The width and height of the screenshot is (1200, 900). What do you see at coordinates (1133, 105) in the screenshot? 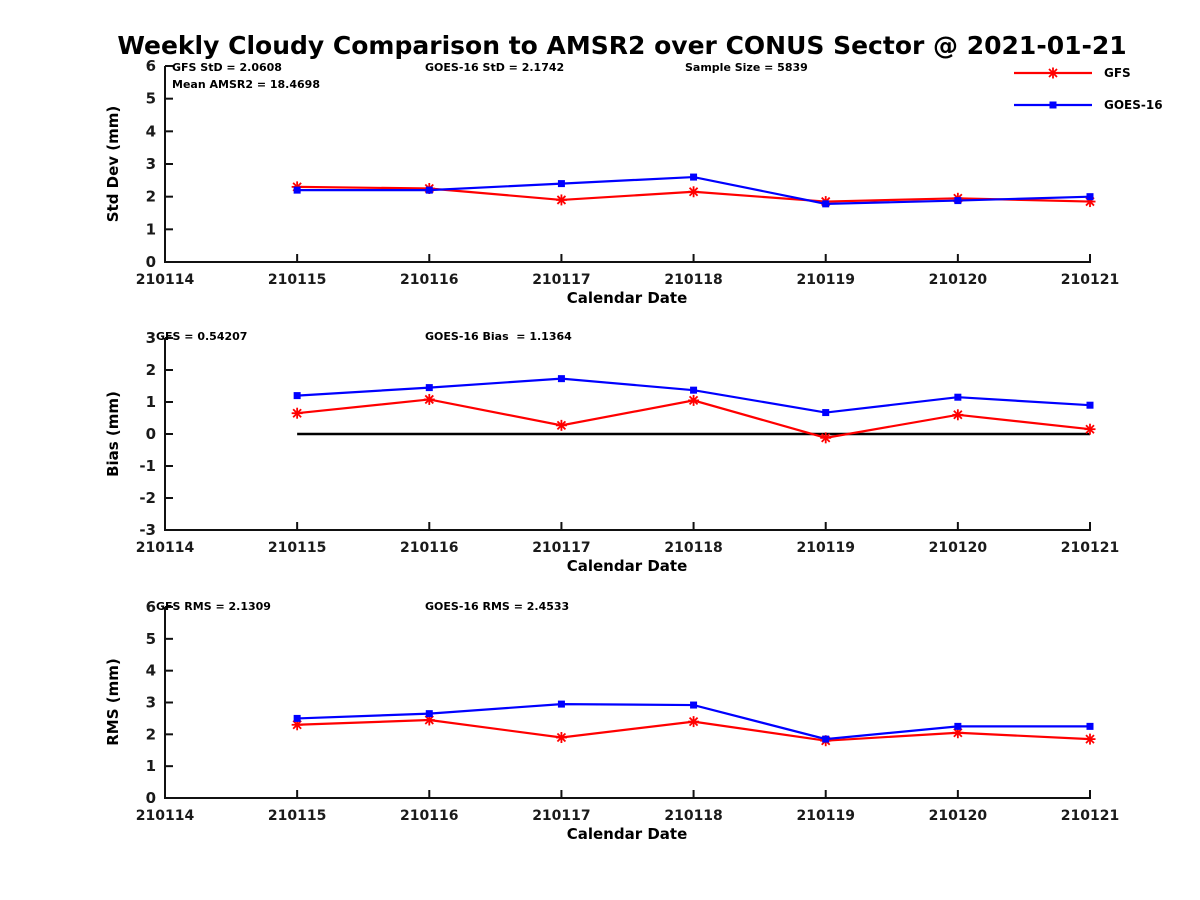
I see `legend-label-goes16: GOES-16` at bounding box center [1133, 105].